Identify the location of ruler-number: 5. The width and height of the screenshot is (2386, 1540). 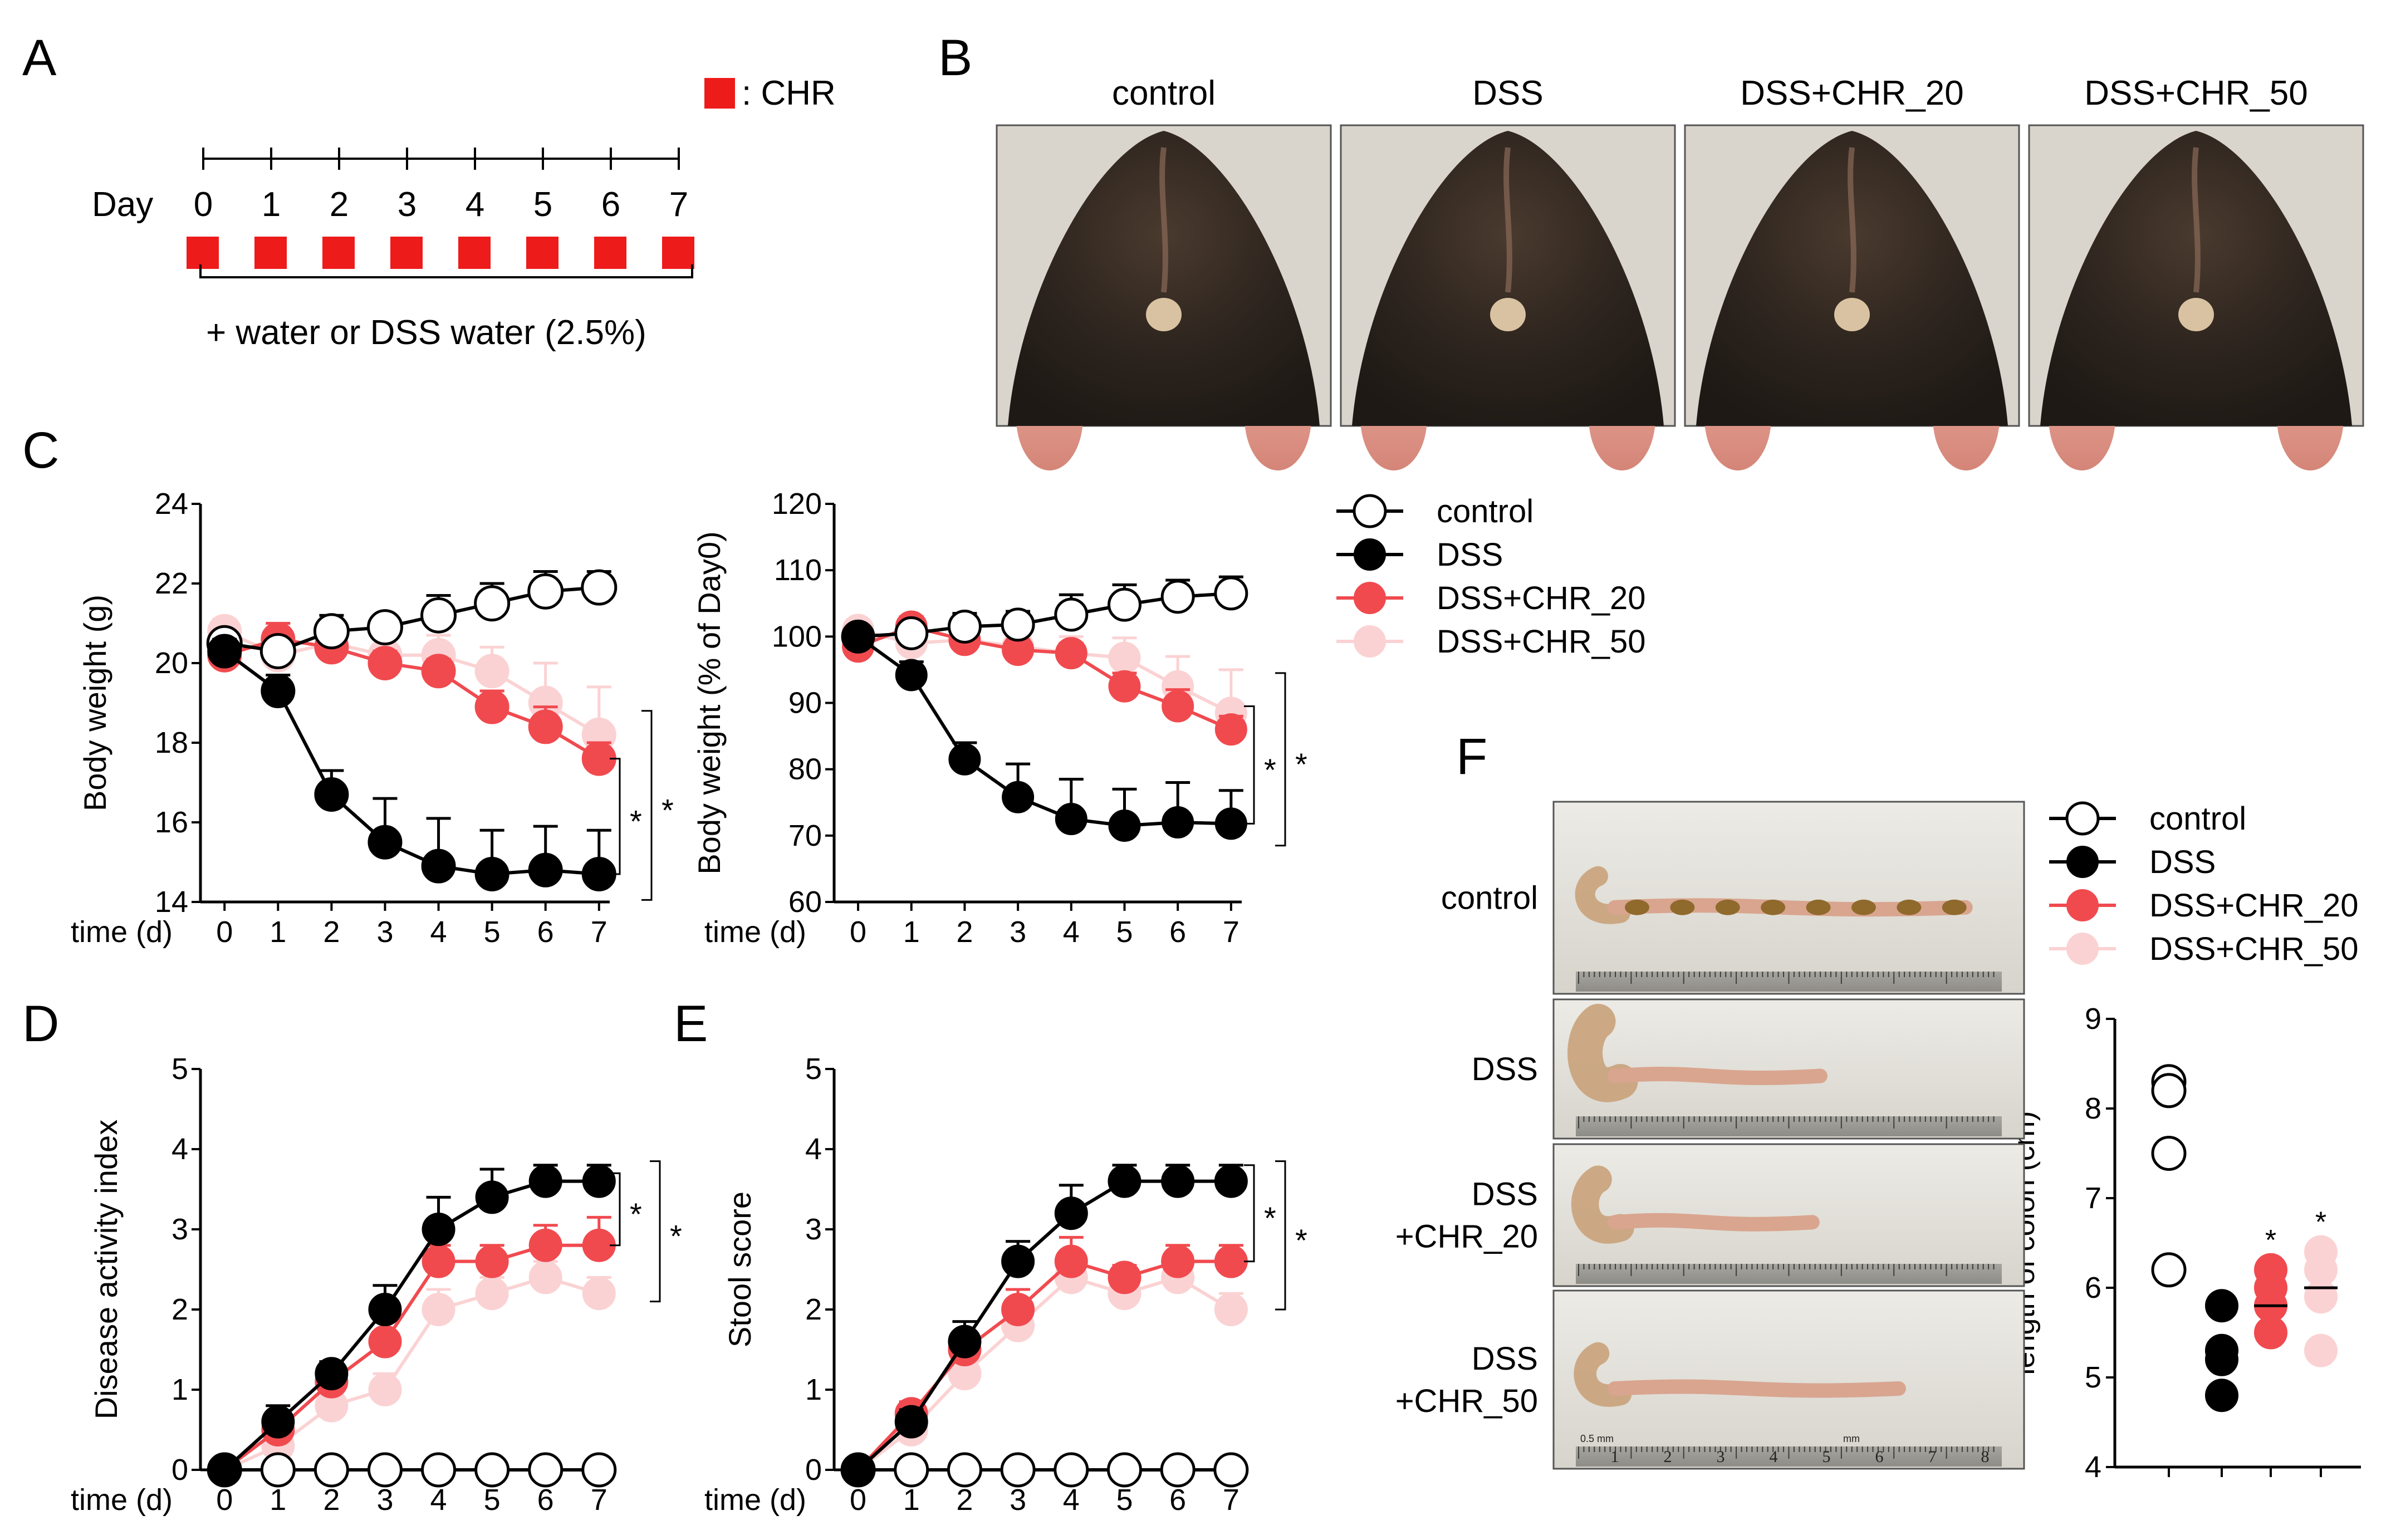
(1827, 1457).